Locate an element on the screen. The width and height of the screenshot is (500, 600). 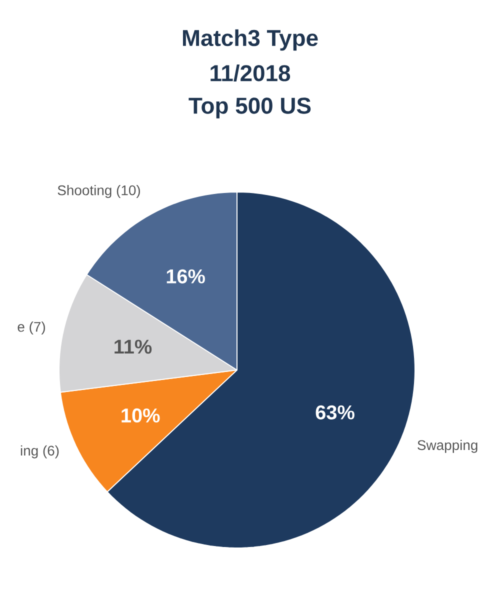
slice-label: ing (6) is located at coordinates (39, 451).